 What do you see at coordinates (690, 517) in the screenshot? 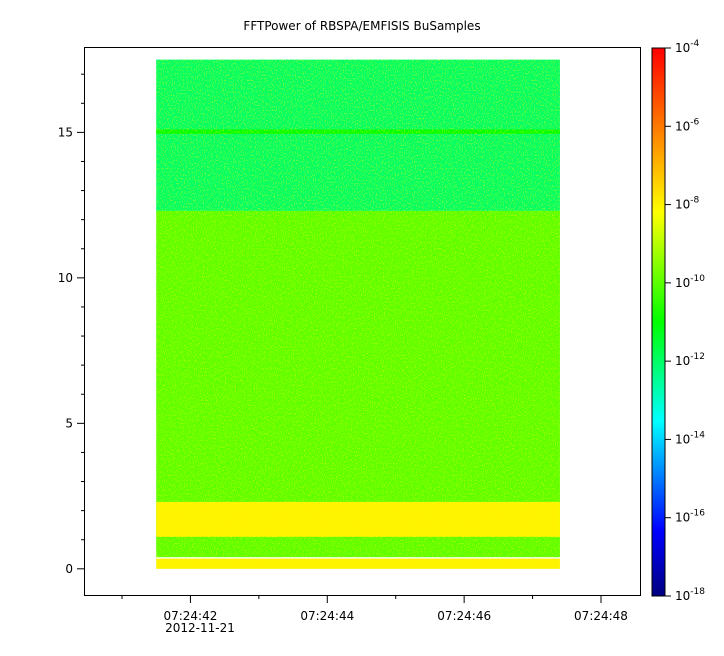
I see `colorbar-tick-label: 10⁻¹⁶` at bounding box center [690, 517].